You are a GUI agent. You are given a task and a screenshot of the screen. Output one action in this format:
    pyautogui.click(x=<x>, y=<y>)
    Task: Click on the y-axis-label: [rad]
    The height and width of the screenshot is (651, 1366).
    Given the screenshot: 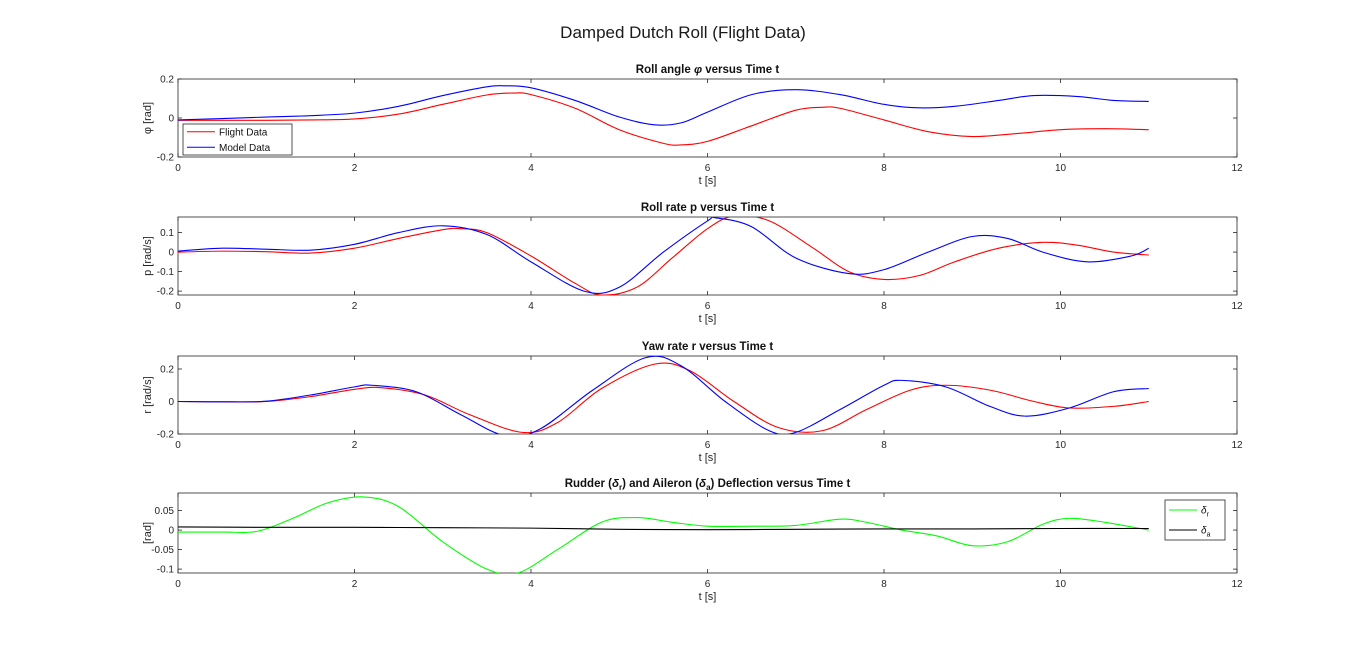 What is the action you would take?
    pyautogui.click(x=148, y=533)
    